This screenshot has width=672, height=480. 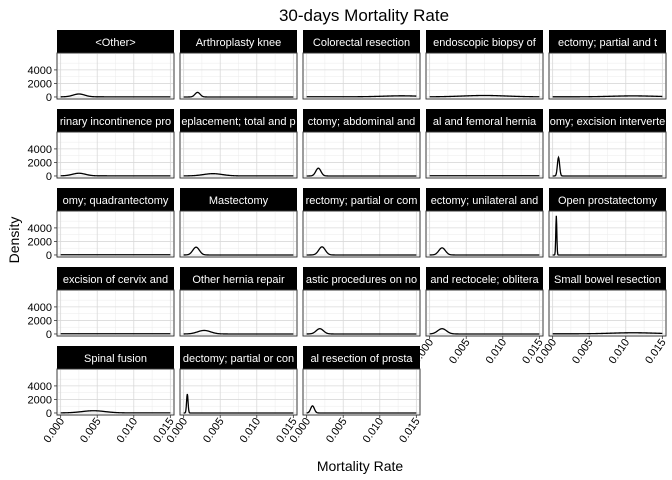 I want to click on facet-strip-label: al resection of prosta, so click(x=361, y=359).